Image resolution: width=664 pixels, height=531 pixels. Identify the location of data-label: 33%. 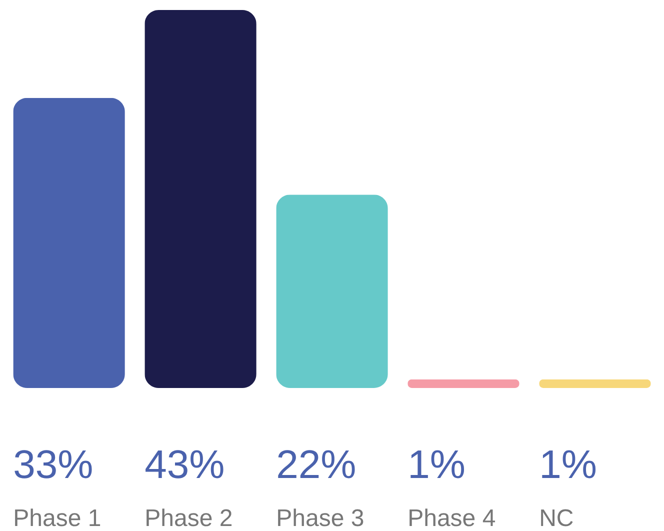
(53, 465).